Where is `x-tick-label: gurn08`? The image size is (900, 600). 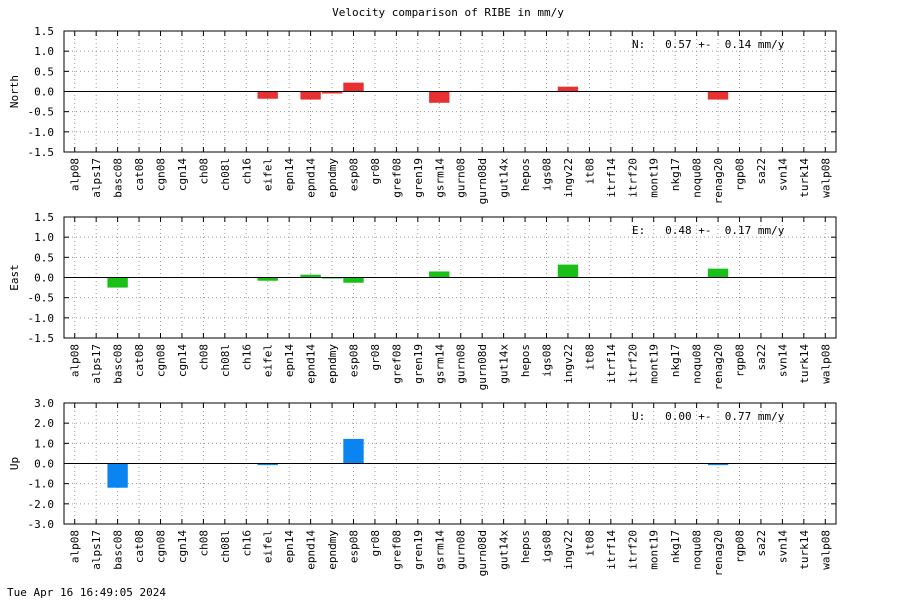 x-tick-label: gurn08 is located at coordinates (461, 178).